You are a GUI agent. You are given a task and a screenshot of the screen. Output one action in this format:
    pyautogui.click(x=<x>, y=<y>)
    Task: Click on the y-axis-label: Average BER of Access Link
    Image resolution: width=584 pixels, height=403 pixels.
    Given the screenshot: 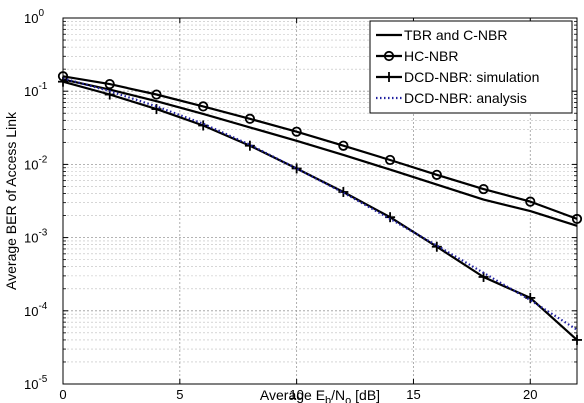 What is the action you would take?
    pyautogui.click(x=11, y=200)
    